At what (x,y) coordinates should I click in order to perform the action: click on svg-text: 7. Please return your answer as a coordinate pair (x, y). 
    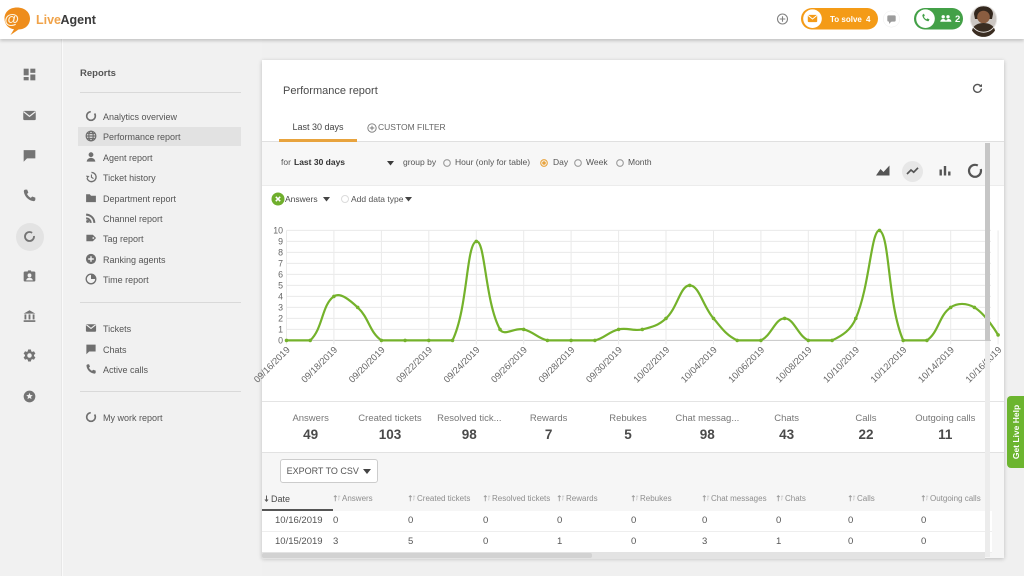
    Looking at the image, I should click on (280, 263).